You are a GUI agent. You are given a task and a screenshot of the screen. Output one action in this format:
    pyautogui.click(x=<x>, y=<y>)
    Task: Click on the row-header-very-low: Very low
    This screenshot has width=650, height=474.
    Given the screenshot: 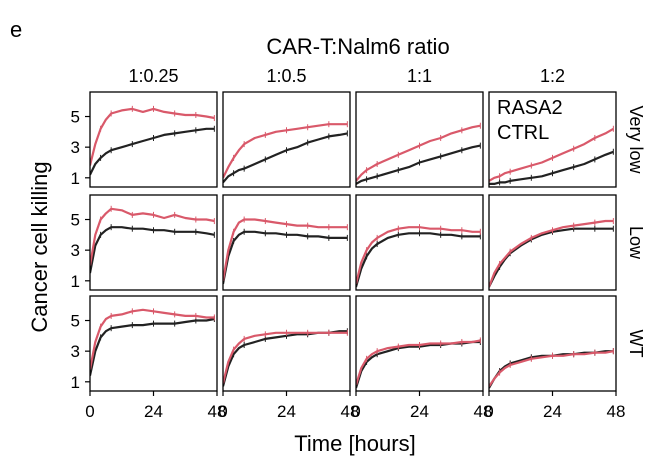 What is the action you would take?
    pyautogui.click(x=636, y=139)
    